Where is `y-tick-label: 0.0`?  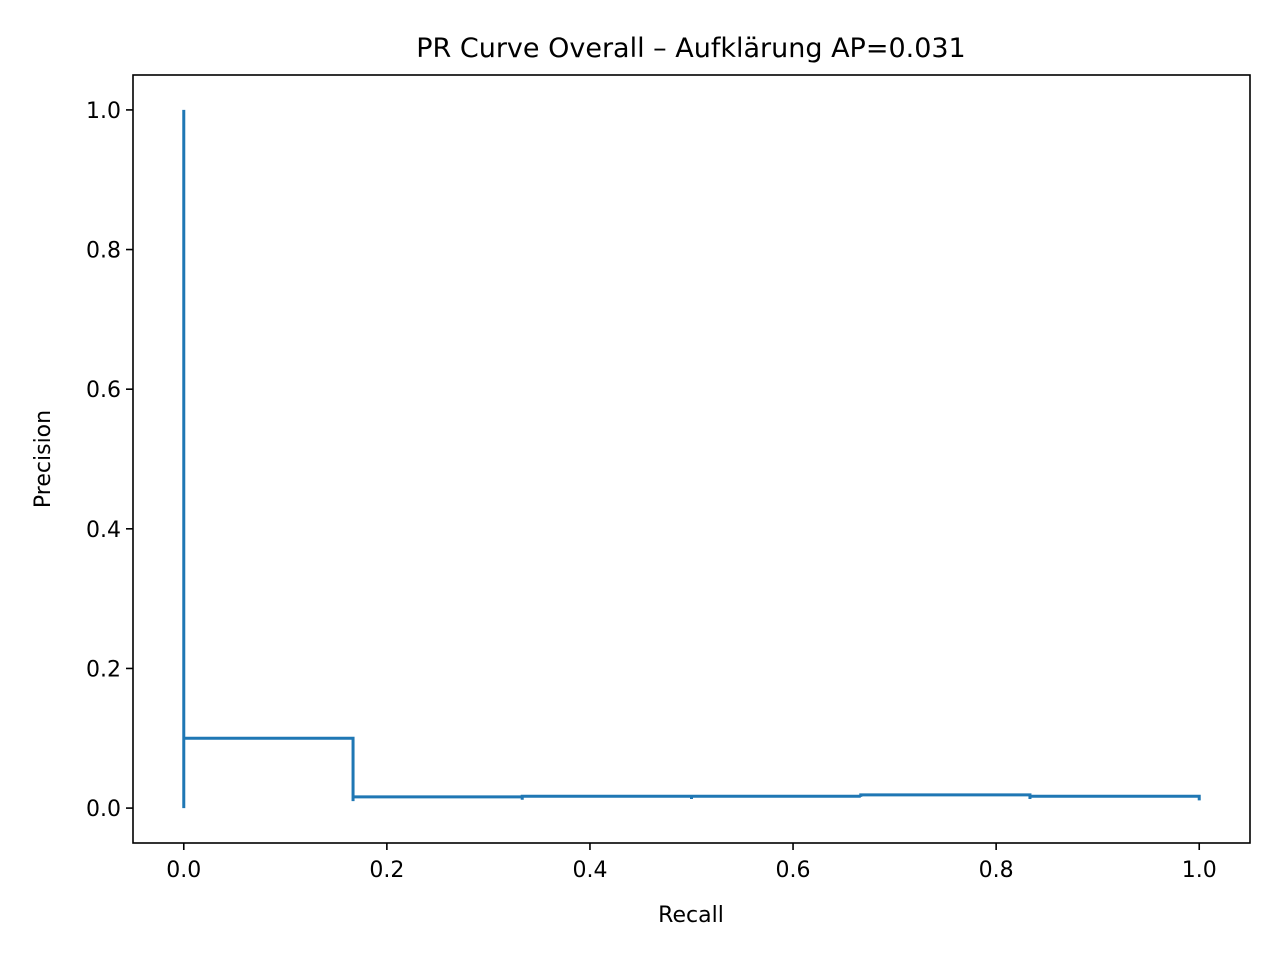 y-tick-label: 0.0 is located at coordinates (103, 809).